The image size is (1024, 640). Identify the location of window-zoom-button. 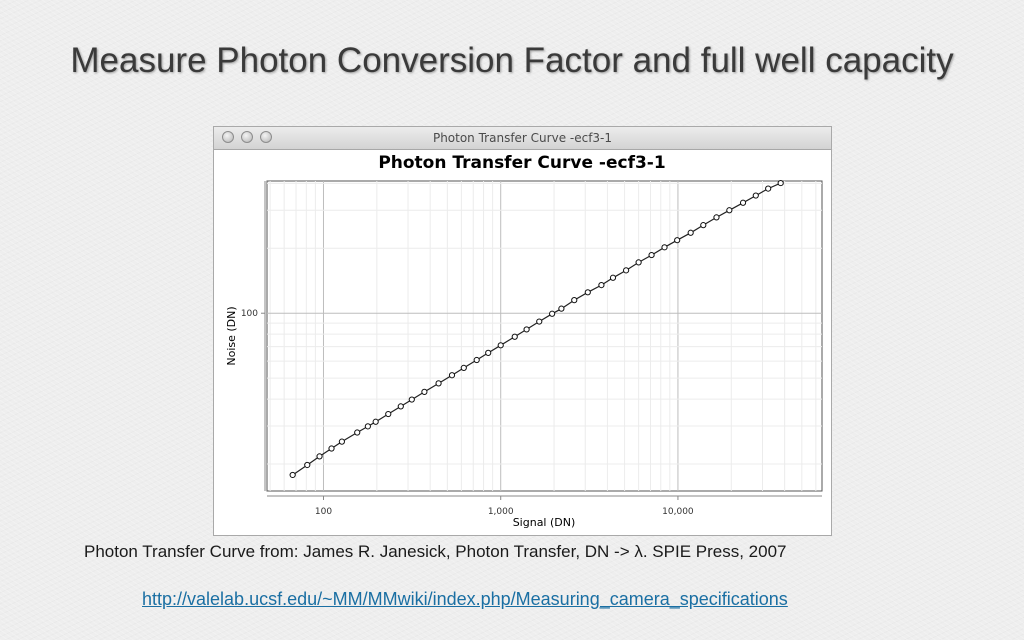
(266, 137).